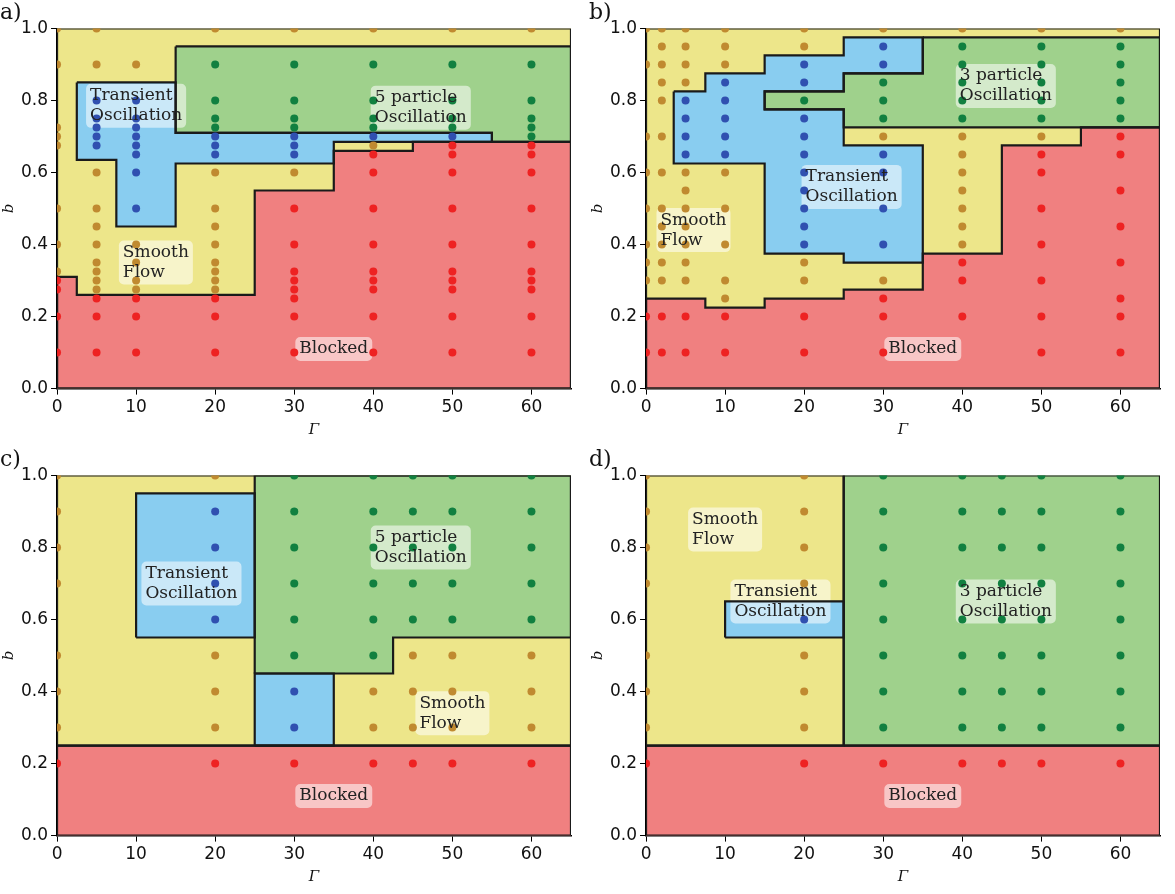  I want to click on y-tick-label: 0.6, so click(623, 617).